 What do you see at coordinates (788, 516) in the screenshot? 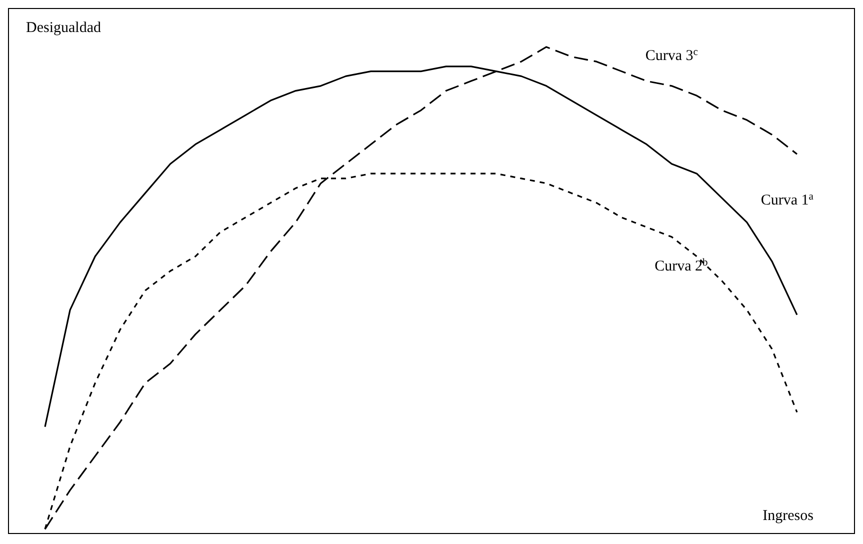
I see `x-axis-title: Ingresos` at bounding box center [788, 516].